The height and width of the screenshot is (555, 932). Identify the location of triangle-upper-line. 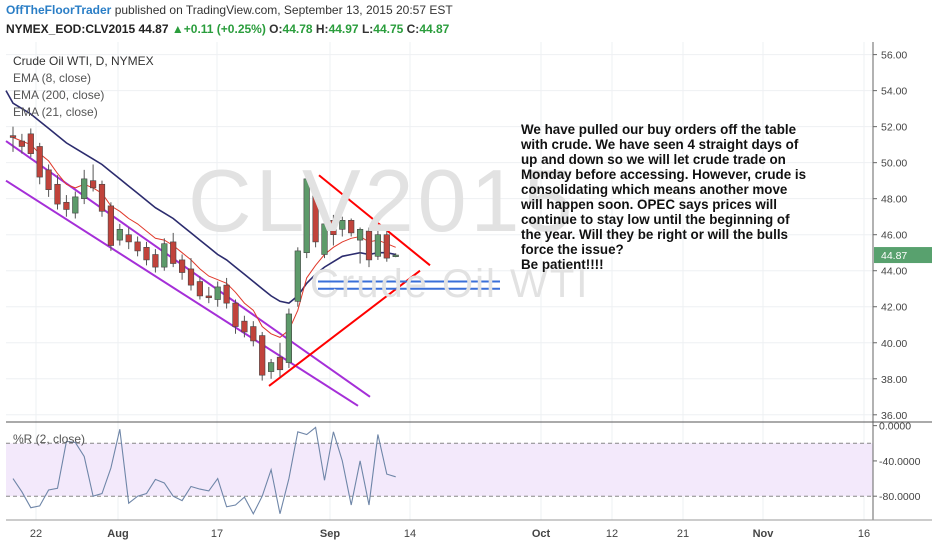
(374, 220).